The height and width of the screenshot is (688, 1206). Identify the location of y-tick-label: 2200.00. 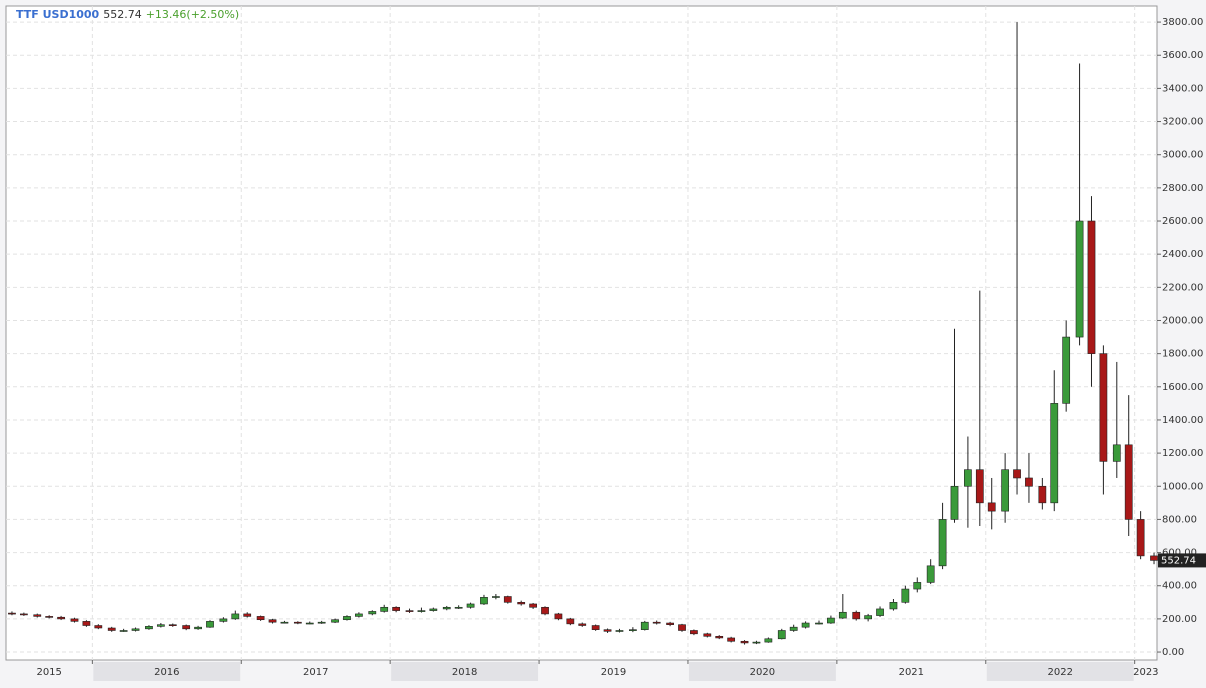
(1182, 287).